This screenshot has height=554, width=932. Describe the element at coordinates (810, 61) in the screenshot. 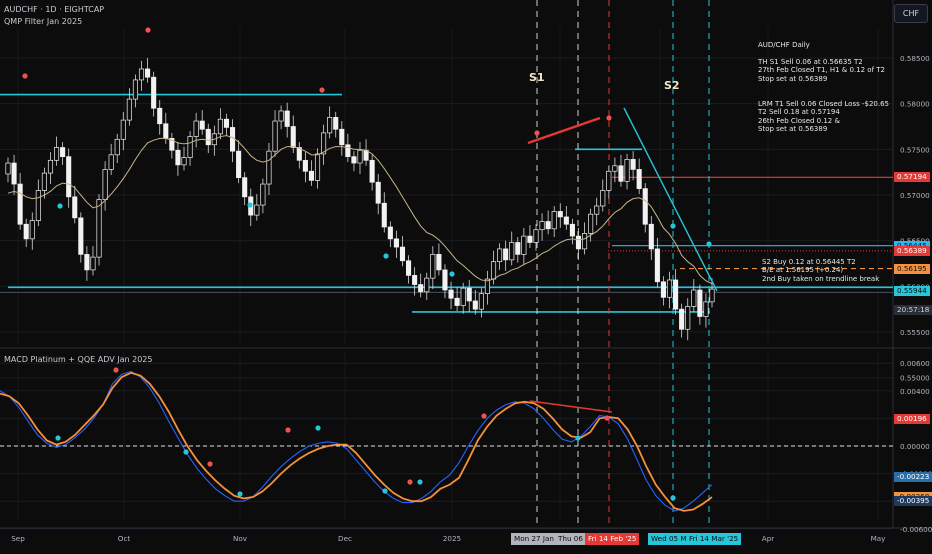

I see `trade-note-line: TH S1 Sell 0.06 at 0.56635 T2` at that location.